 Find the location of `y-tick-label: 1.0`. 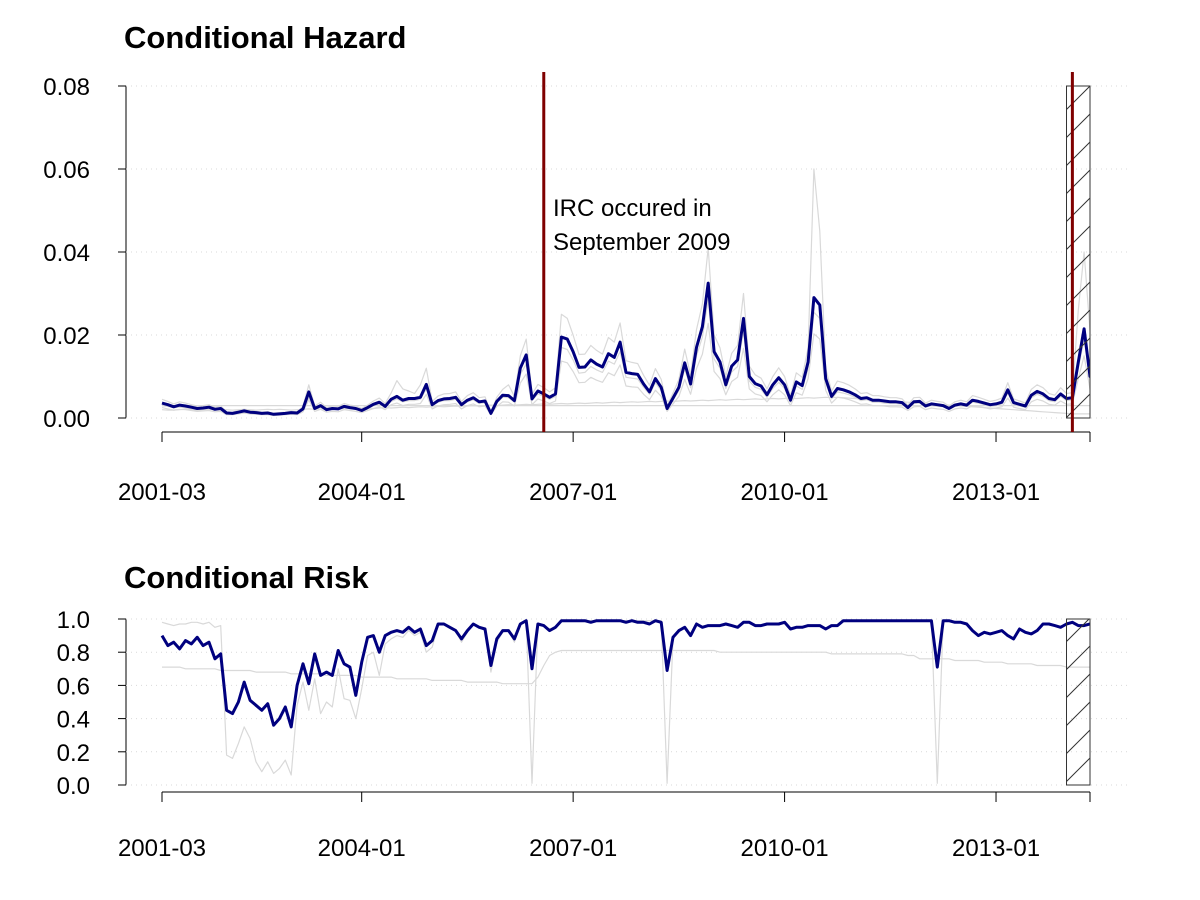

y-tick-label: 1.0 is located at coordinates (73, 620).